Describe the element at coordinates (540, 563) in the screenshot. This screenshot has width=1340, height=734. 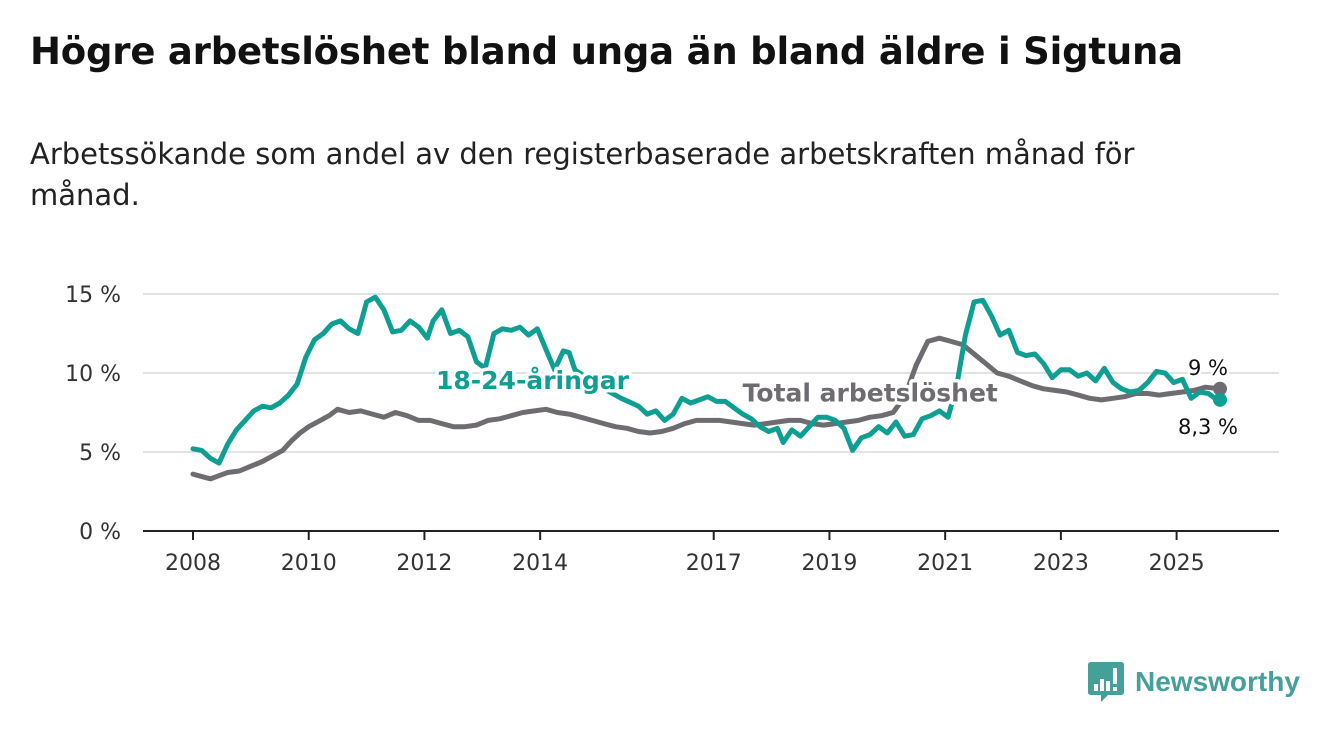
I see `x-tick-label-2014: 2014` at that location.